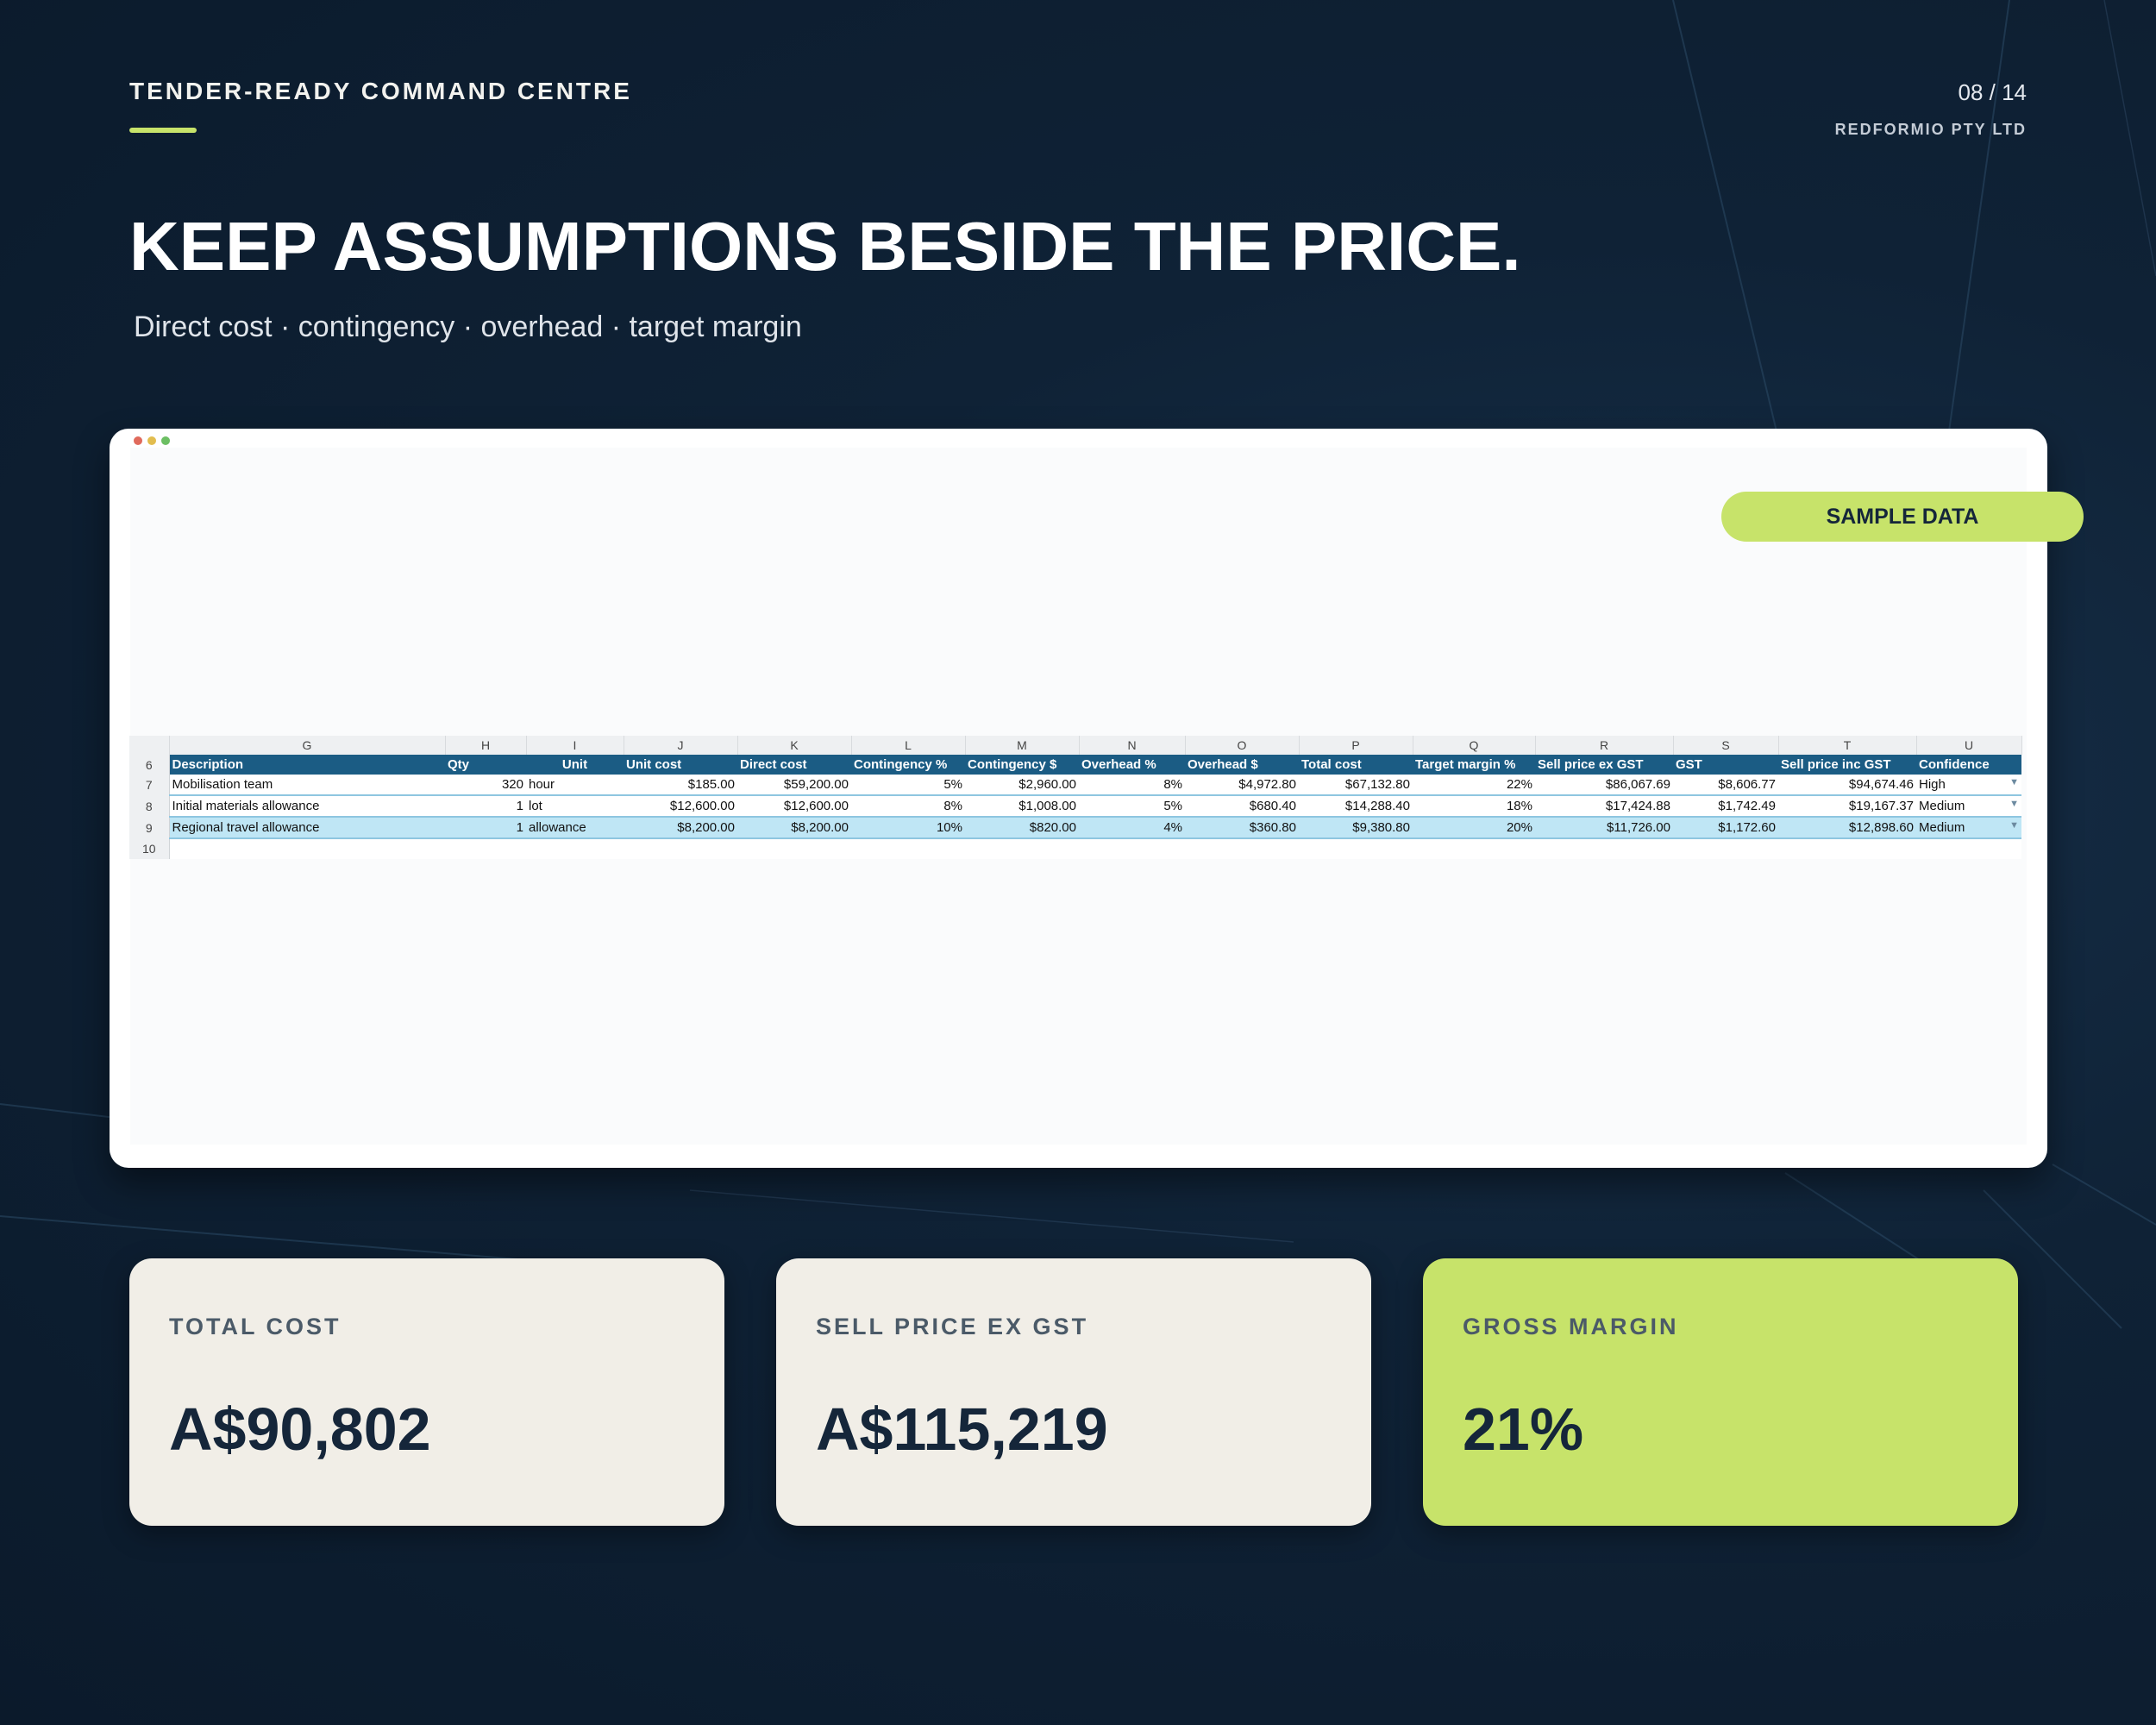 The width and height of the screenshot is (2156, 1725). What do you see at coordinates (1847, 828) in the screenshot?
I see `sell-inc-gst-cell: $12,898.60` at bounding box center [1847, 828].